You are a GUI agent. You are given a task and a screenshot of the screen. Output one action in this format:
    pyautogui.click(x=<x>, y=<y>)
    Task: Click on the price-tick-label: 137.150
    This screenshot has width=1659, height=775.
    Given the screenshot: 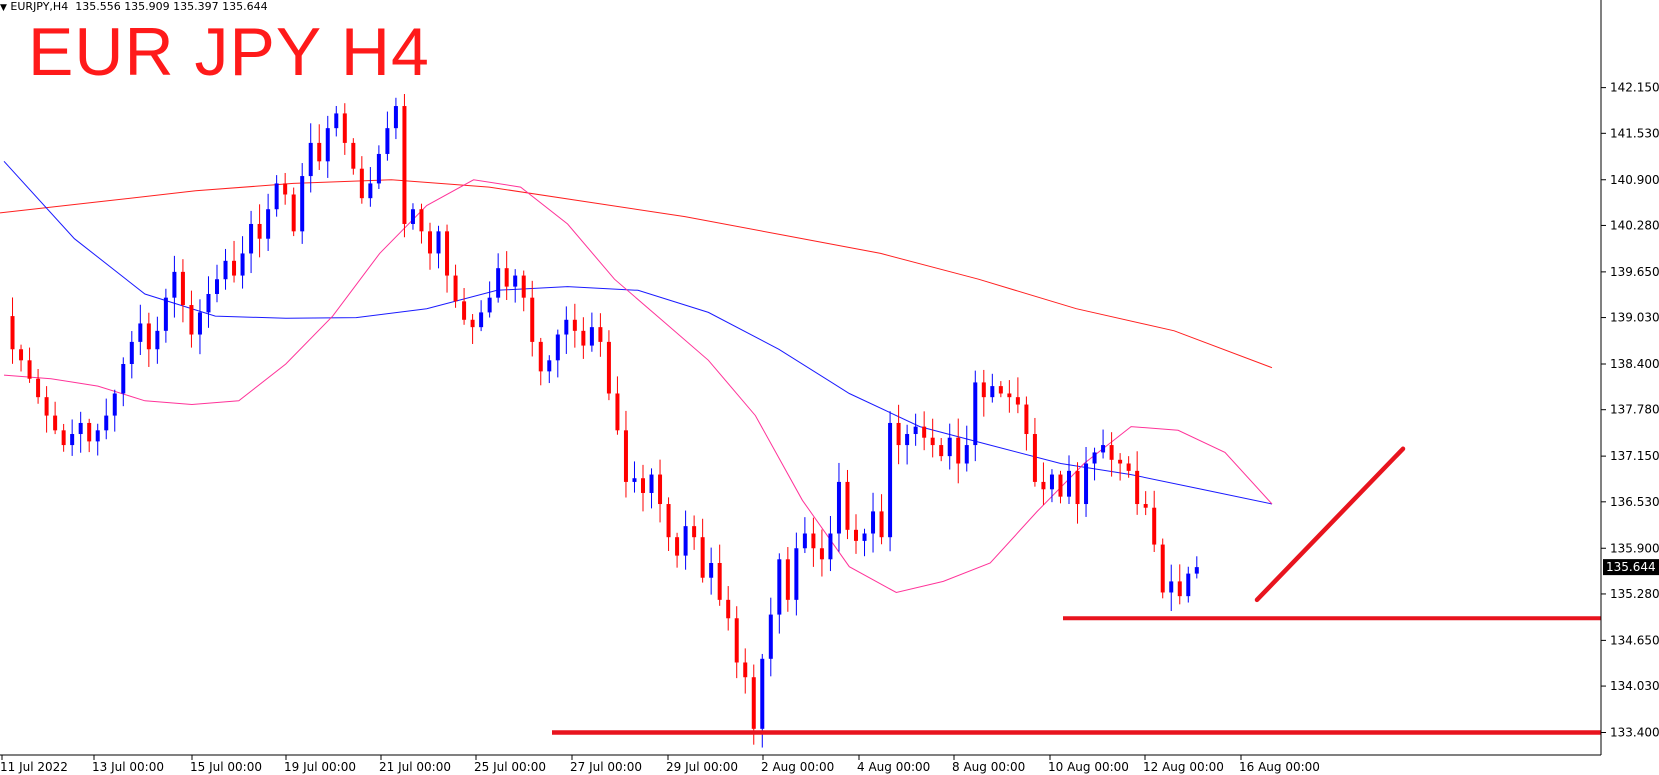 What is the action you would take?
    pyautogui.click(x=1634, y=456)
    